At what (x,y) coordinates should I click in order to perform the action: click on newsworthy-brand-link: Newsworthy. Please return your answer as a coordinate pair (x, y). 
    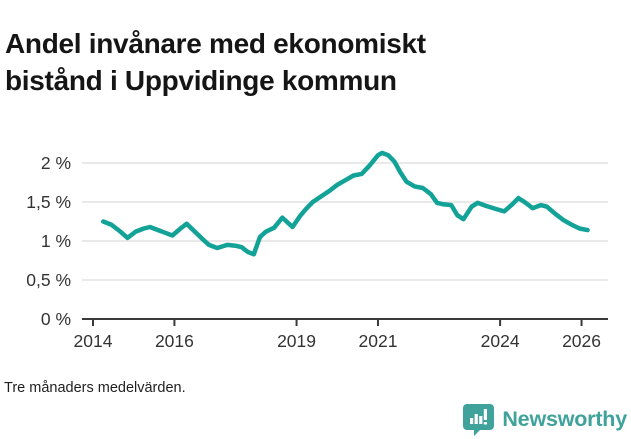
    Looking at the image, I should click on (545, 419).